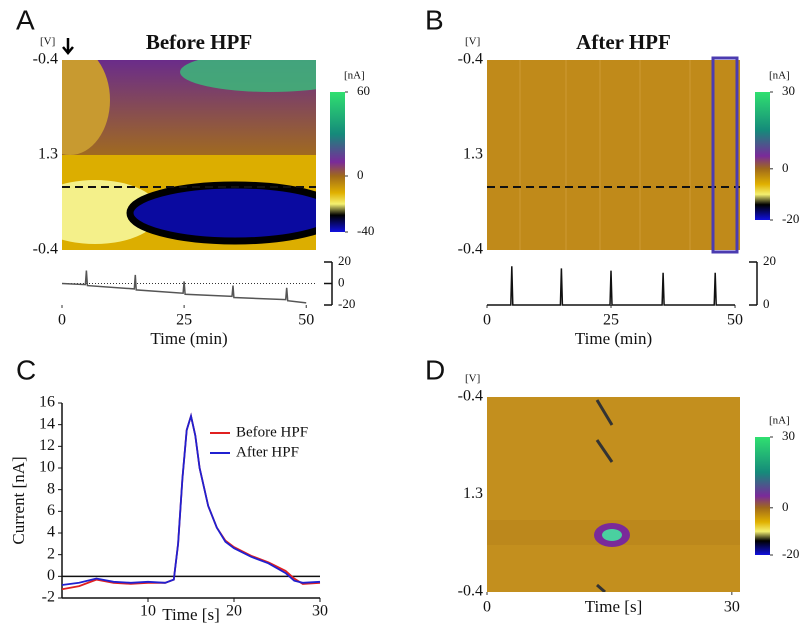  Describe the element at coordinates (47, 445) in the screenshot. I see `y-tick-label: 12` at that location.